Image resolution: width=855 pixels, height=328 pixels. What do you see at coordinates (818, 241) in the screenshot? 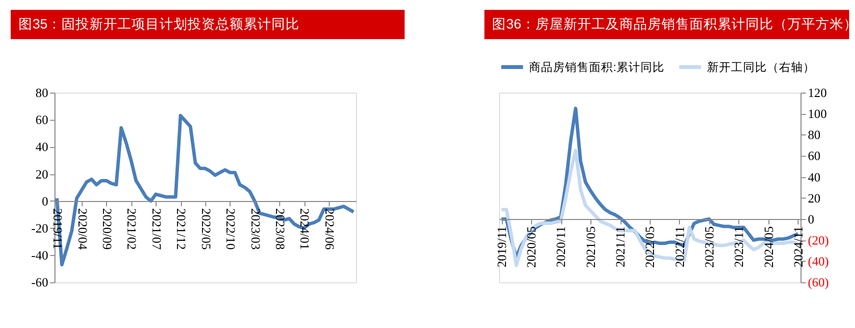
I see `y2-tick-label: (20)` at bounding box center [818, 241].